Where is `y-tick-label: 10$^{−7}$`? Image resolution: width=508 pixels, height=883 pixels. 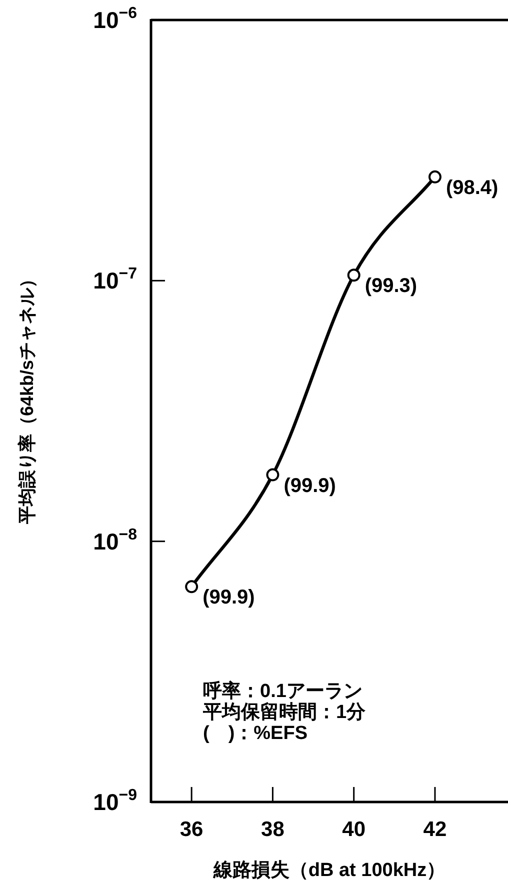
y-tick-label: 10$^{−7}$ is located at coordinates (115, 280).